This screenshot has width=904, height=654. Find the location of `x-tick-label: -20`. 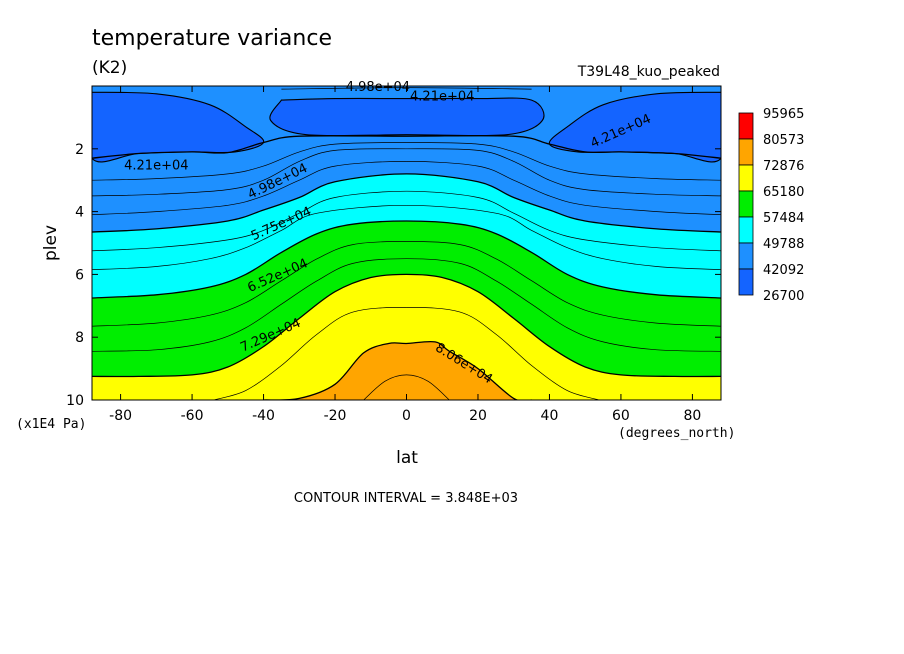

x-tick-label: -20 is located at coordinates (335, 416).